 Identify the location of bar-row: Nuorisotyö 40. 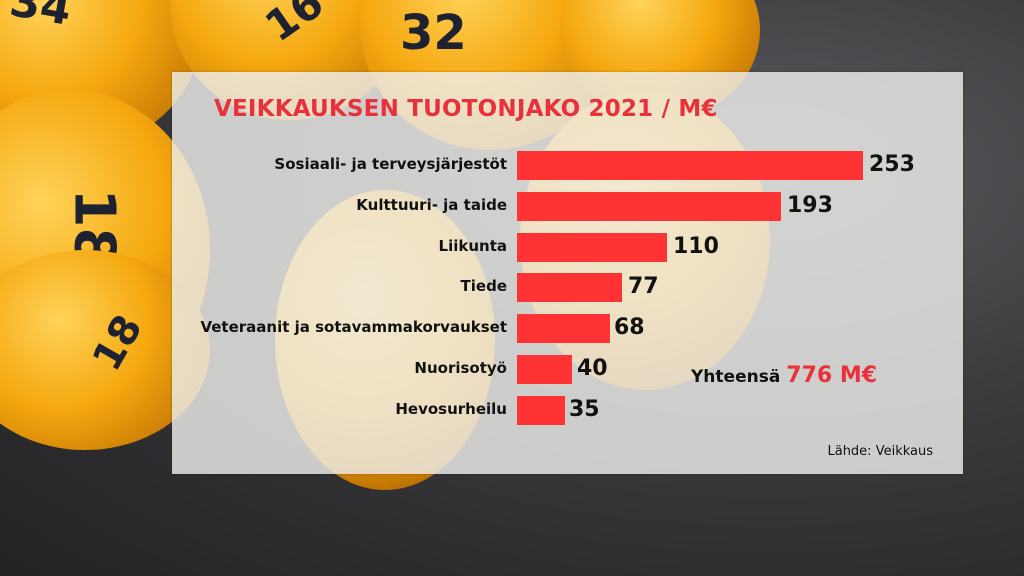
(567, 369).